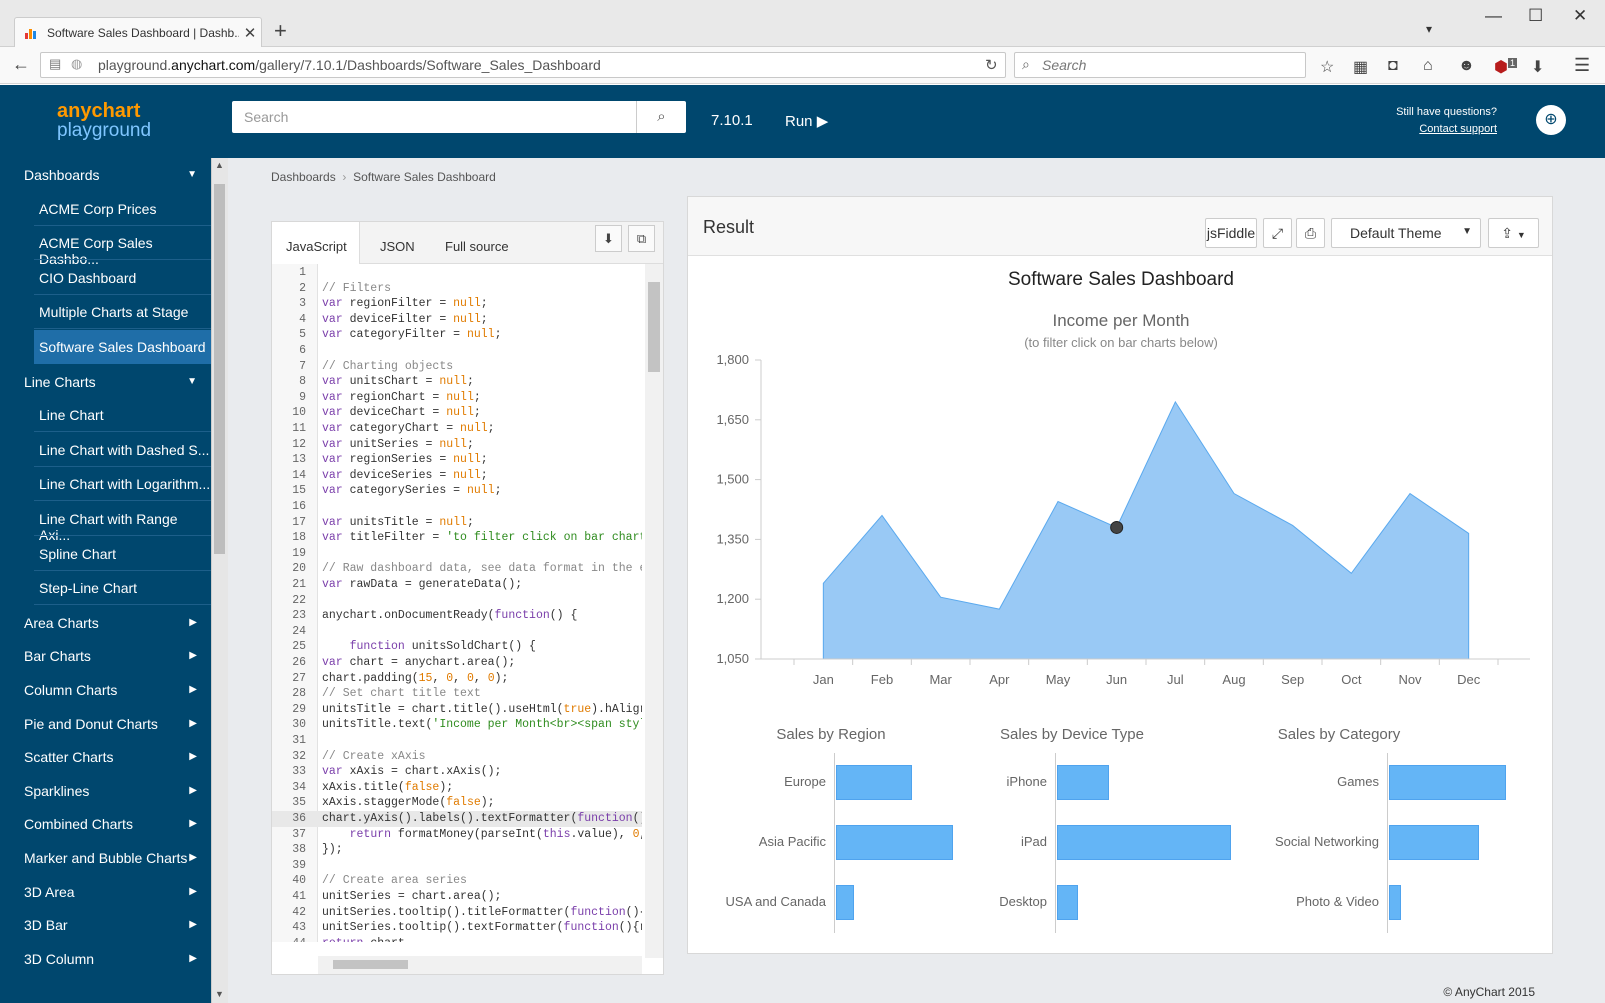 The width and height of the screenshot is (1605, 1003). I want to click on jsfiddle-button: jsFiddle, so click(1231, 233).